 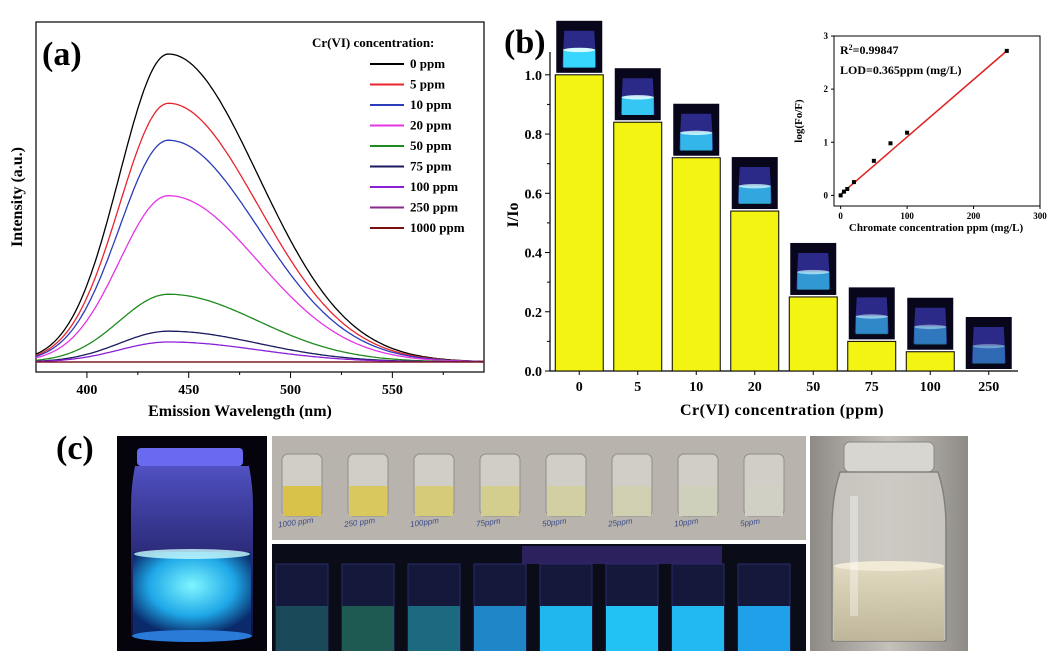 What do you see at coordinates (974, 216) in the screenshot?
I see `inset-x-tick-label: 200` at bounding box center [974, 216].